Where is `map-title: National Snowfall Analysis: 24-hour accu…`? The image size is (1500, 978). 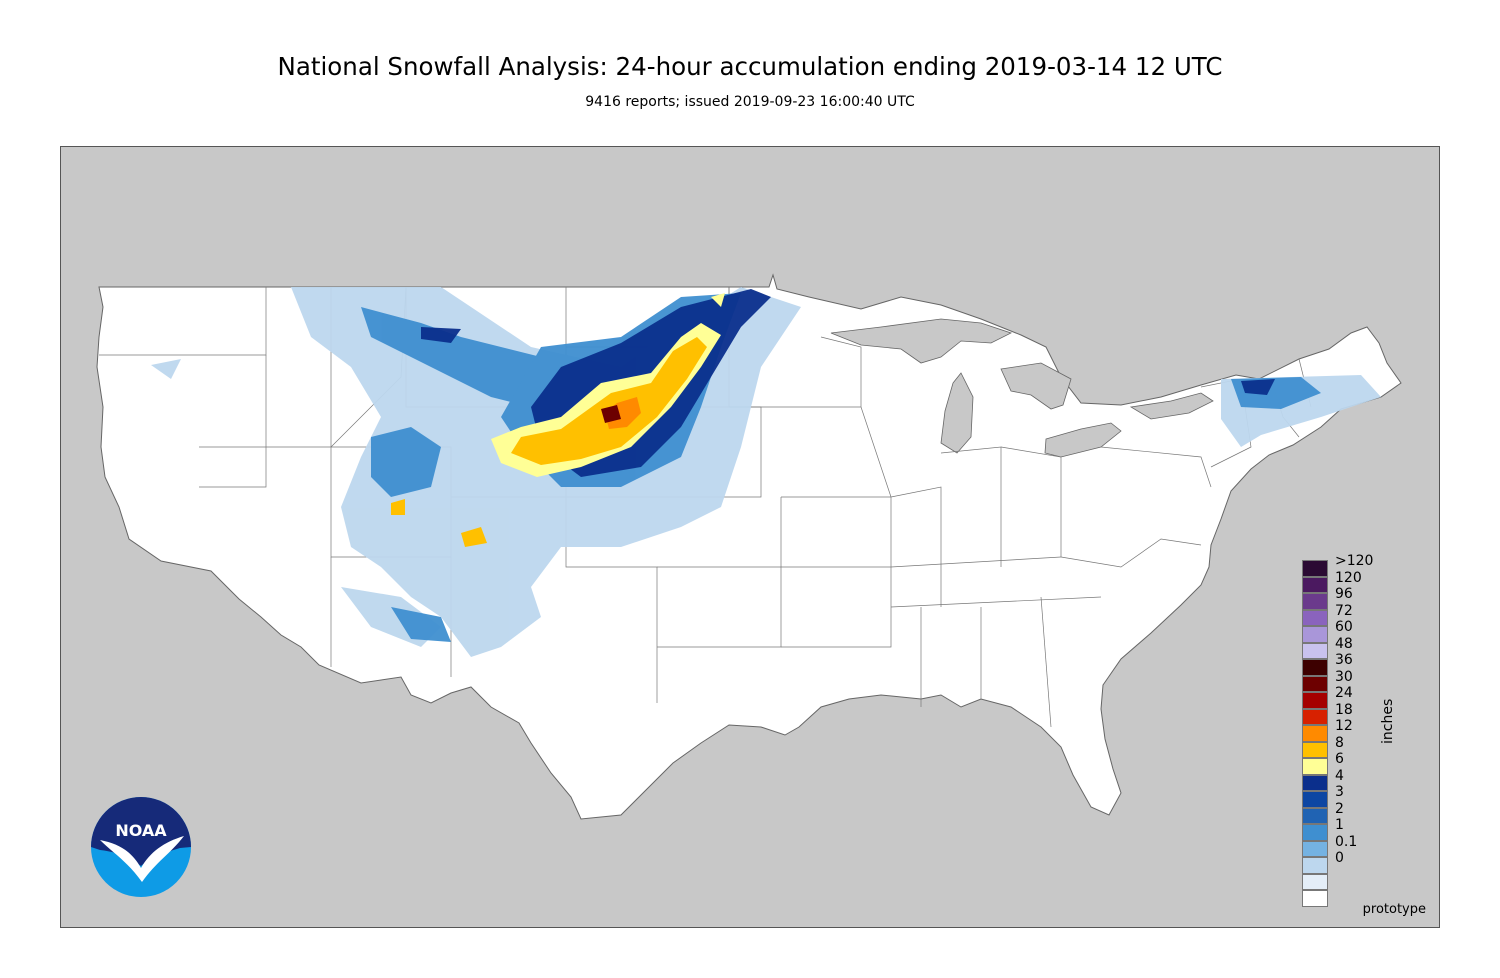 map-title: National Snowfall Analysis: 24-hour accu… is located at coordinates (750, 66).